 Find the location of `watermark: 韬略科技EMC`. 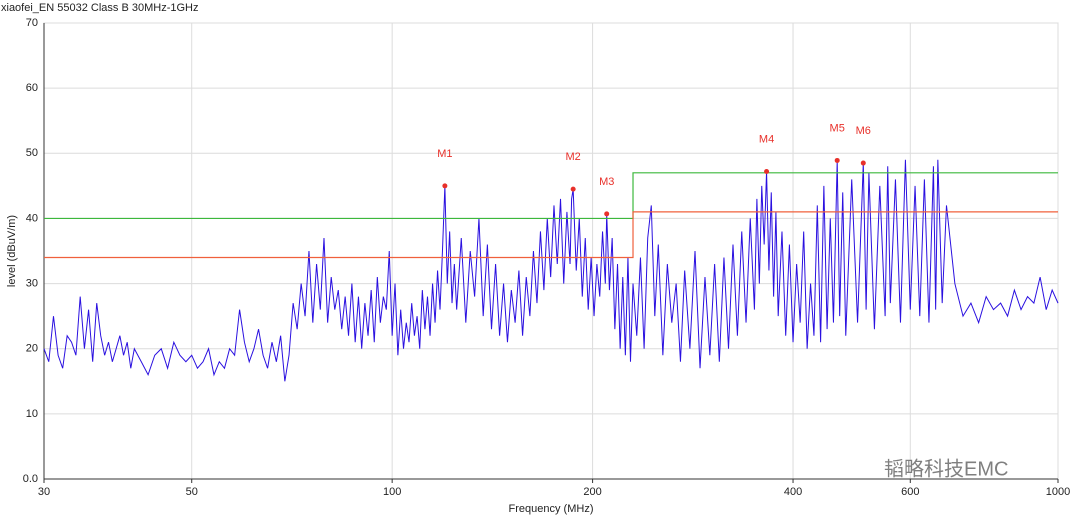

watermark: 韬略科技EMC is located at coordinates (946, 468).